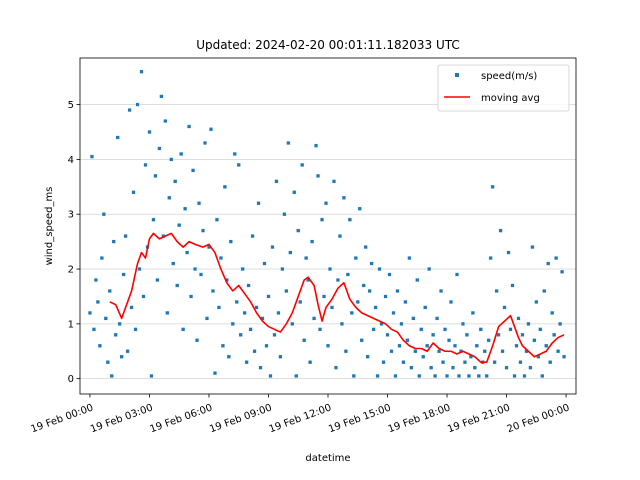  I want to click on legend-label-moving-avg: moving avg, so click(510, 98).